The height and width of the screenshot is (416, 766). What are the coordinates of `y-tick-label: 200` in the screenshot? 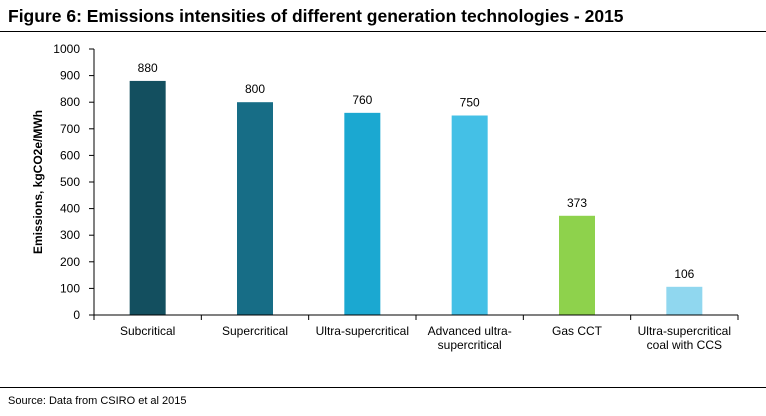 It's located at (70, 262).